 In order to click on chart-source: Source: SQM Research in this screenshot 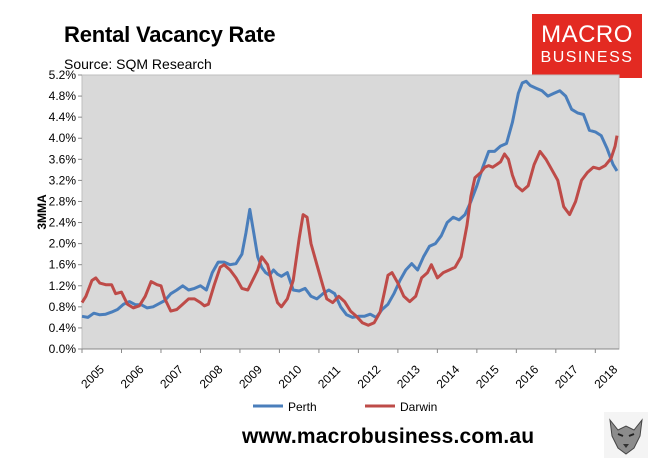, I will do `click(138, 64)`.